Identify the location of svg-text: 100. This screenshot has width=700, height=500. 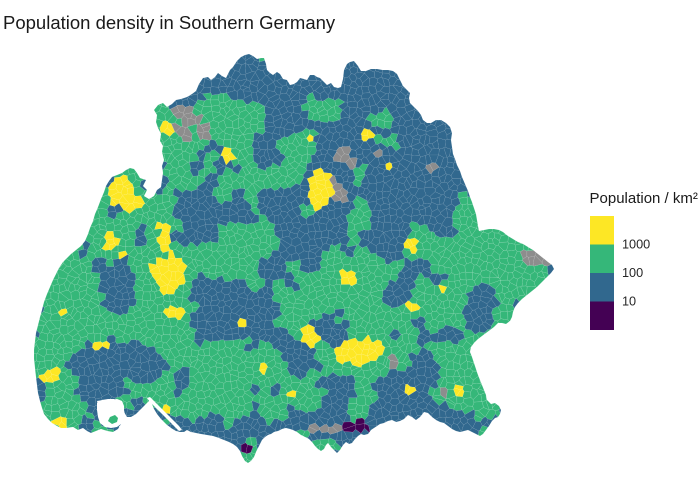
(632, 273).